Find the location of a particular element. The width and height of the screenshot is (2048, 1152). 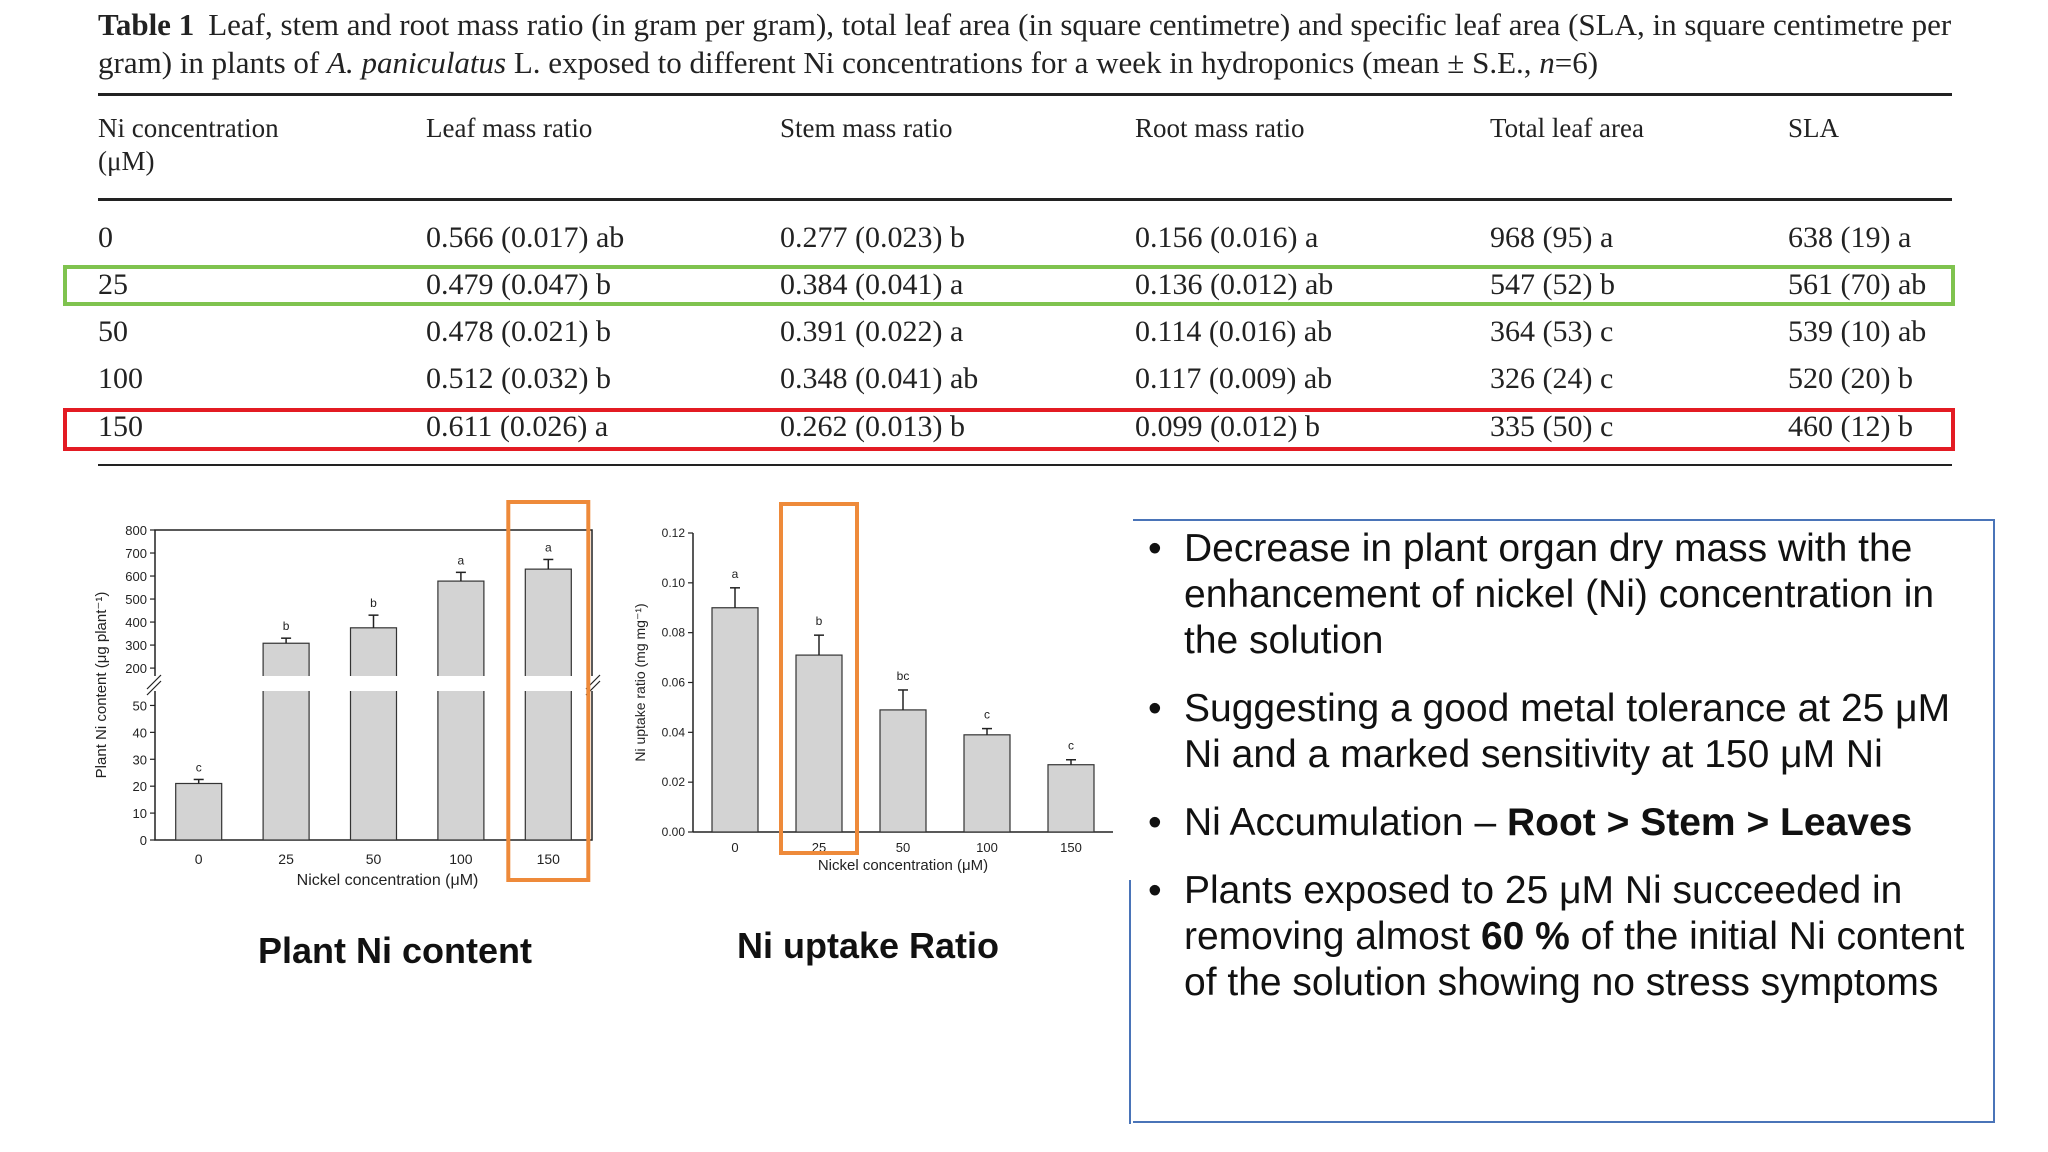

y-axis-label: Plant Ni content (μg plant⁻¹) is located at coordinates (101, 685).